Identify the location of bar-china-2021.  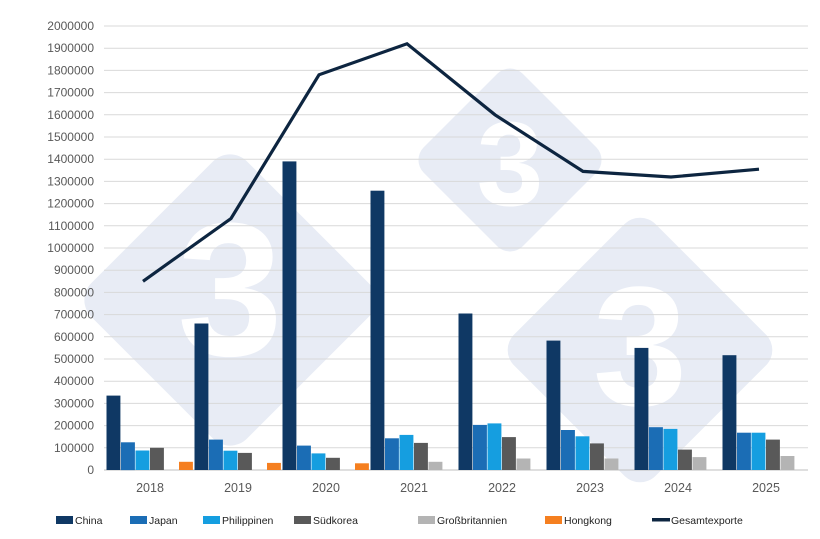
(377, 330).